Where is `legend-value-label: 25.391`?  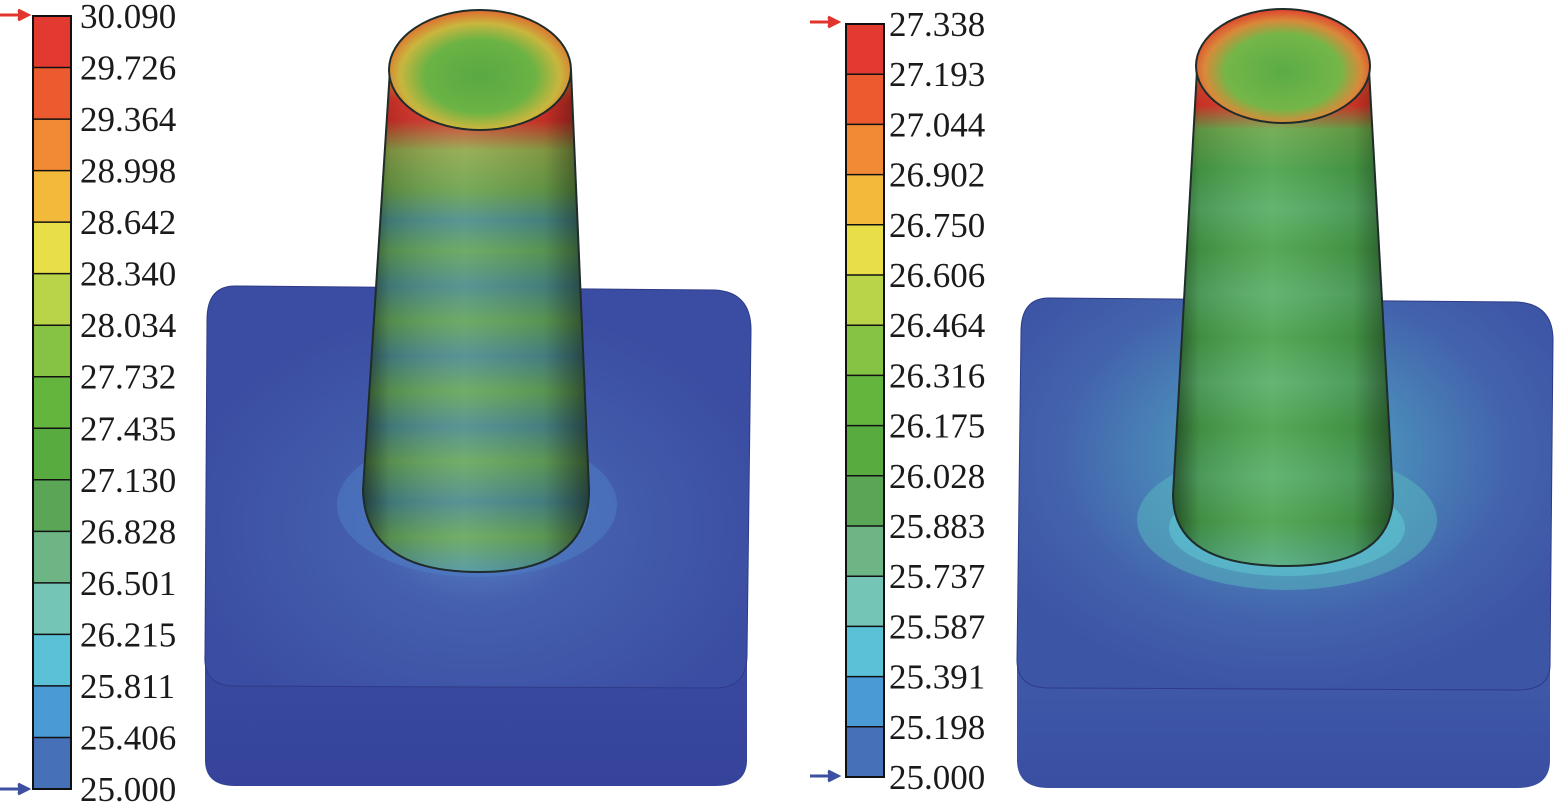 legend-value-label: 25.391 is located at coordinates (937, 677).